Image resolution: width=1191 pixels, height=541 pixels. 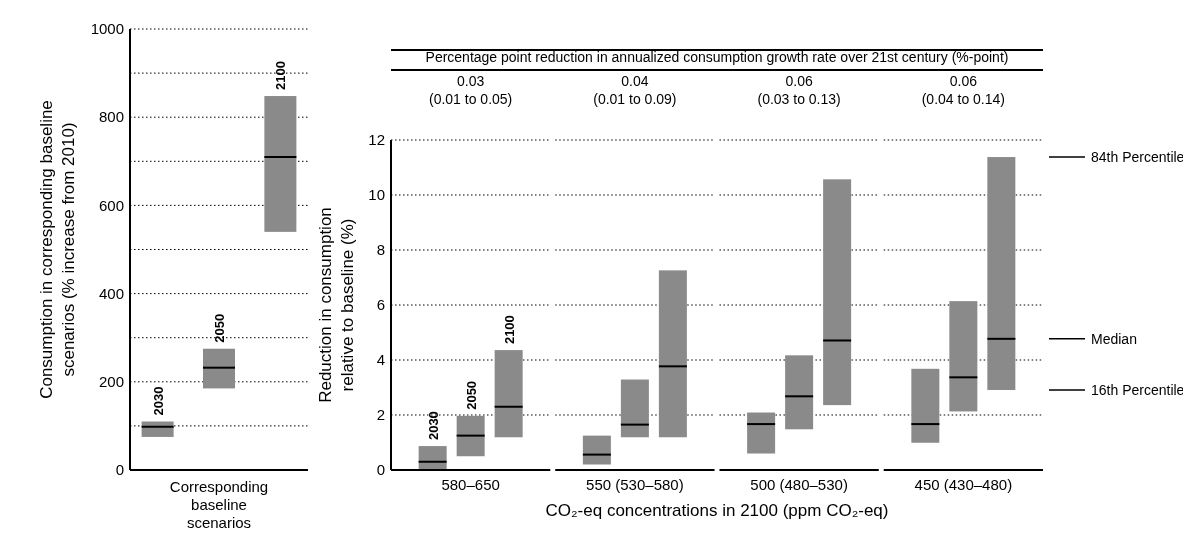 What do you see at coordinates (717, 510) in the screenshot?
I see `x-axis-title: CO₂-eq concentrations in 2100 (ppm CO₂-eq)` at bounding box center [717, 510].